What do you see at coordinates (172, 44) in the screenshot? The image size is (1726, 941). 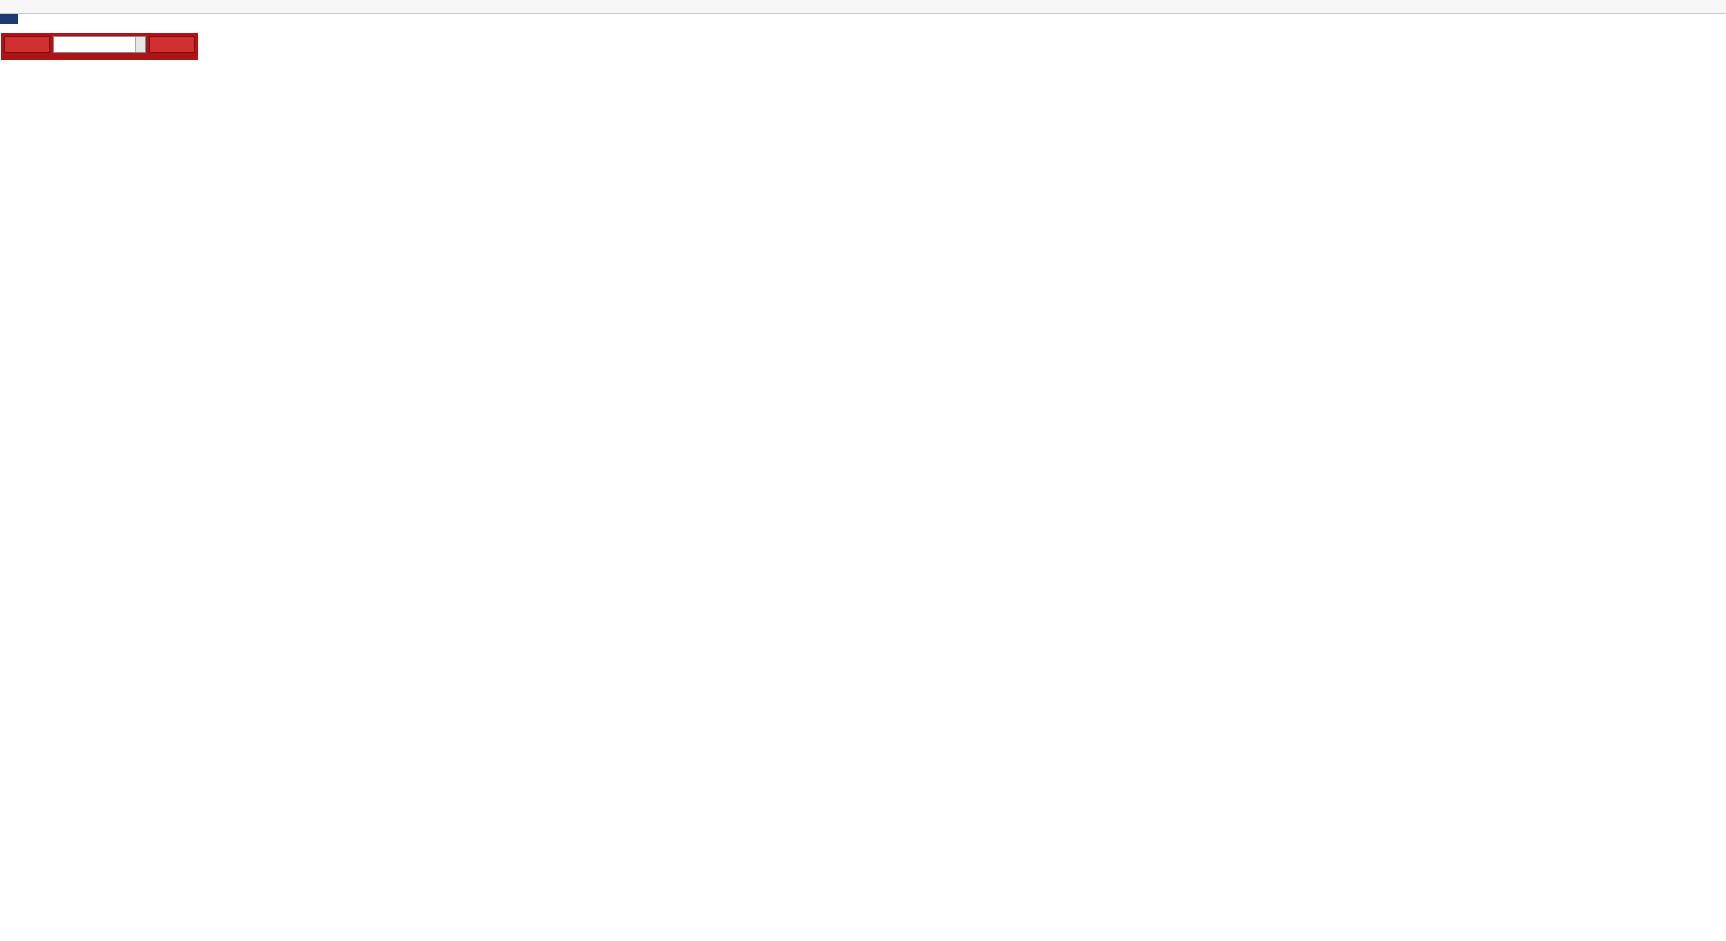 I see `buy-button` at bounding box center [172, 44].